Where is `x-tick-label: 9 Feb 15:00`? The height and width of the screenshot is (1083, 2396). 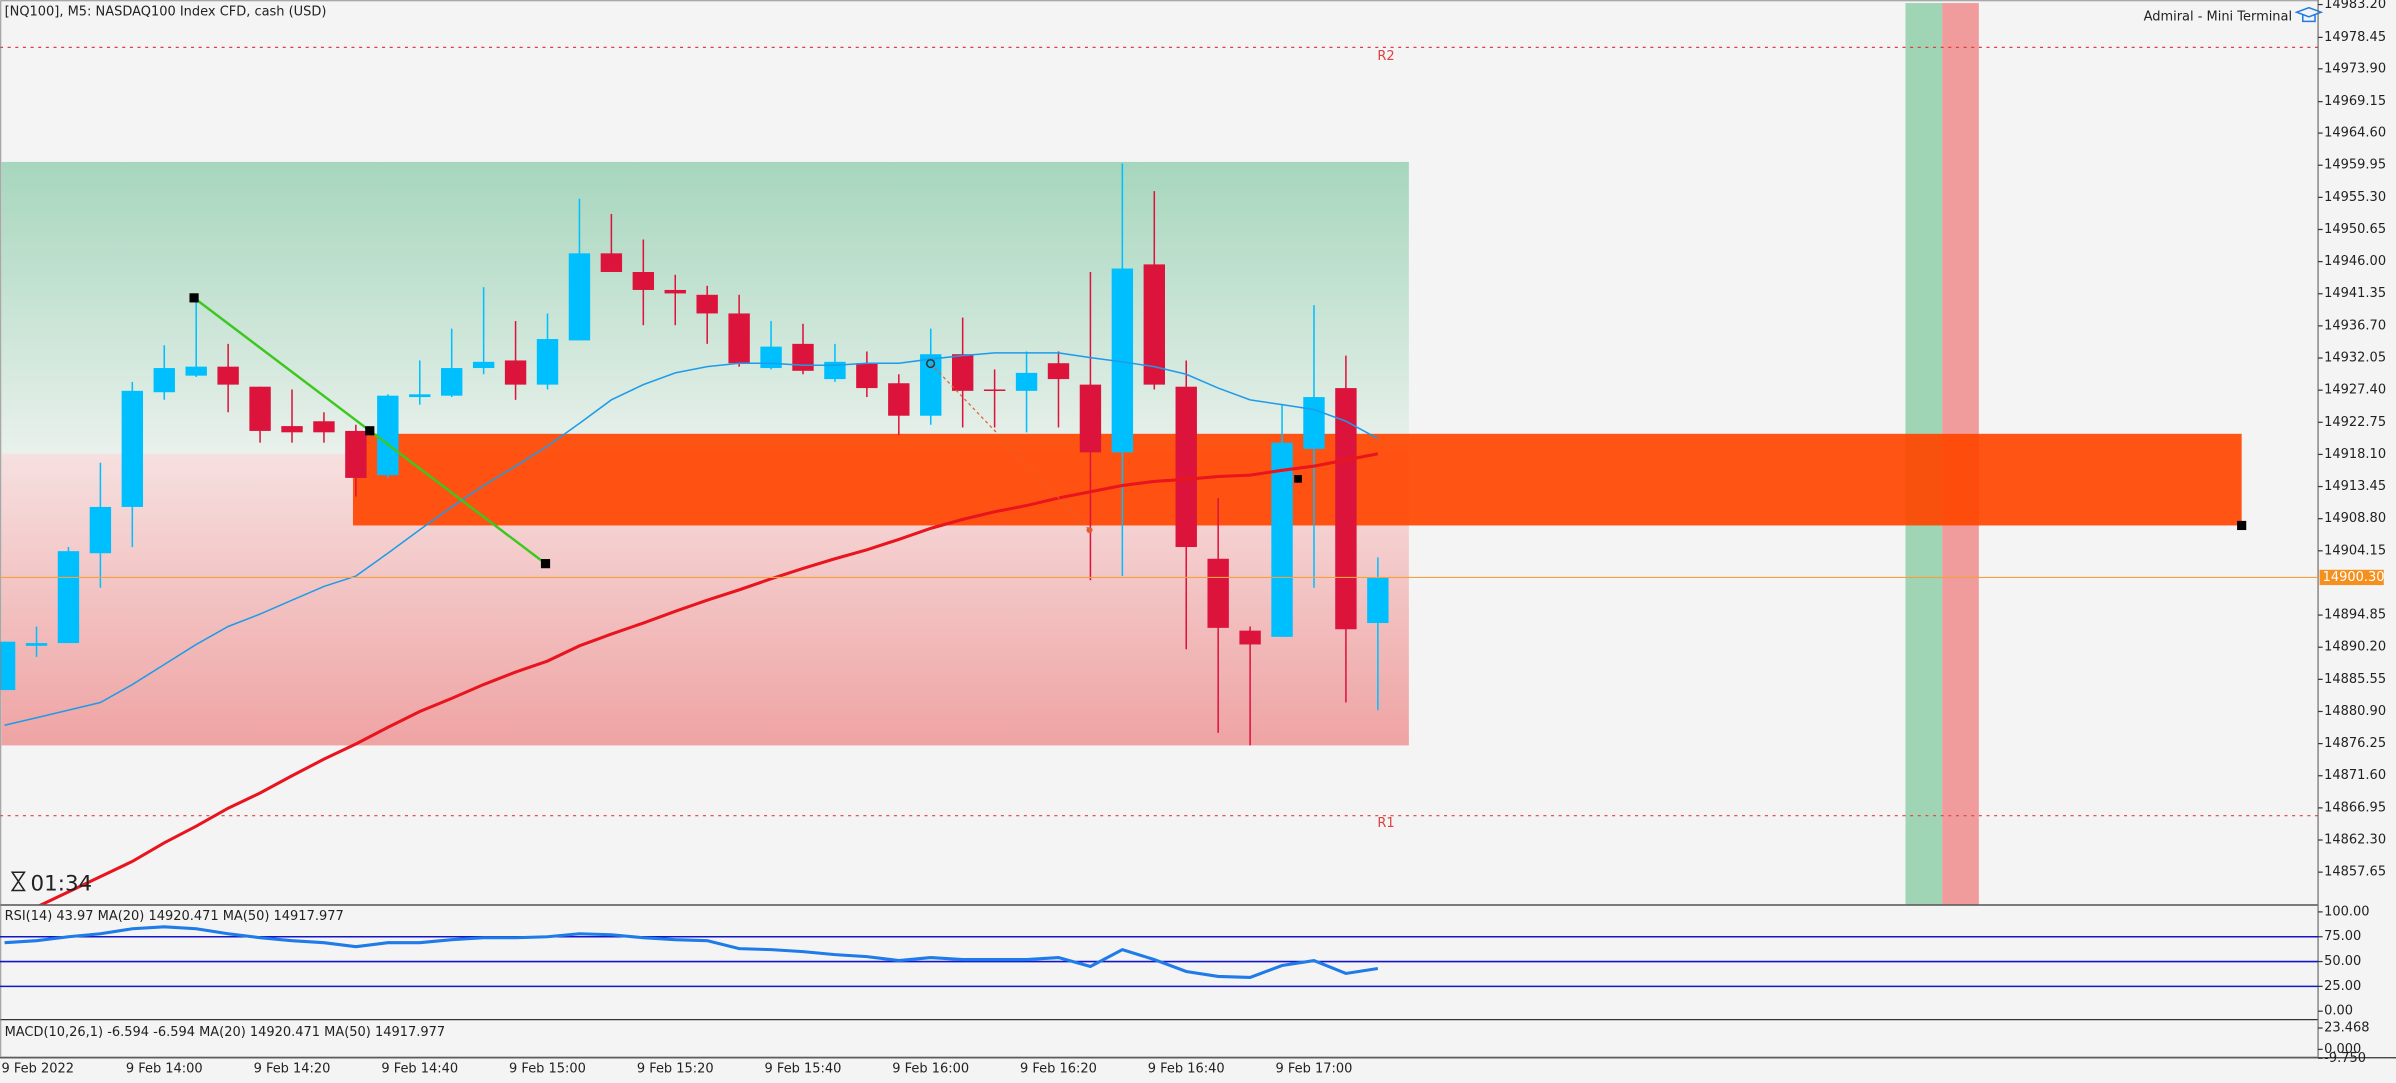
x-tick-label: 9 Feb 15:00 is located at coordinates (547, 1069).